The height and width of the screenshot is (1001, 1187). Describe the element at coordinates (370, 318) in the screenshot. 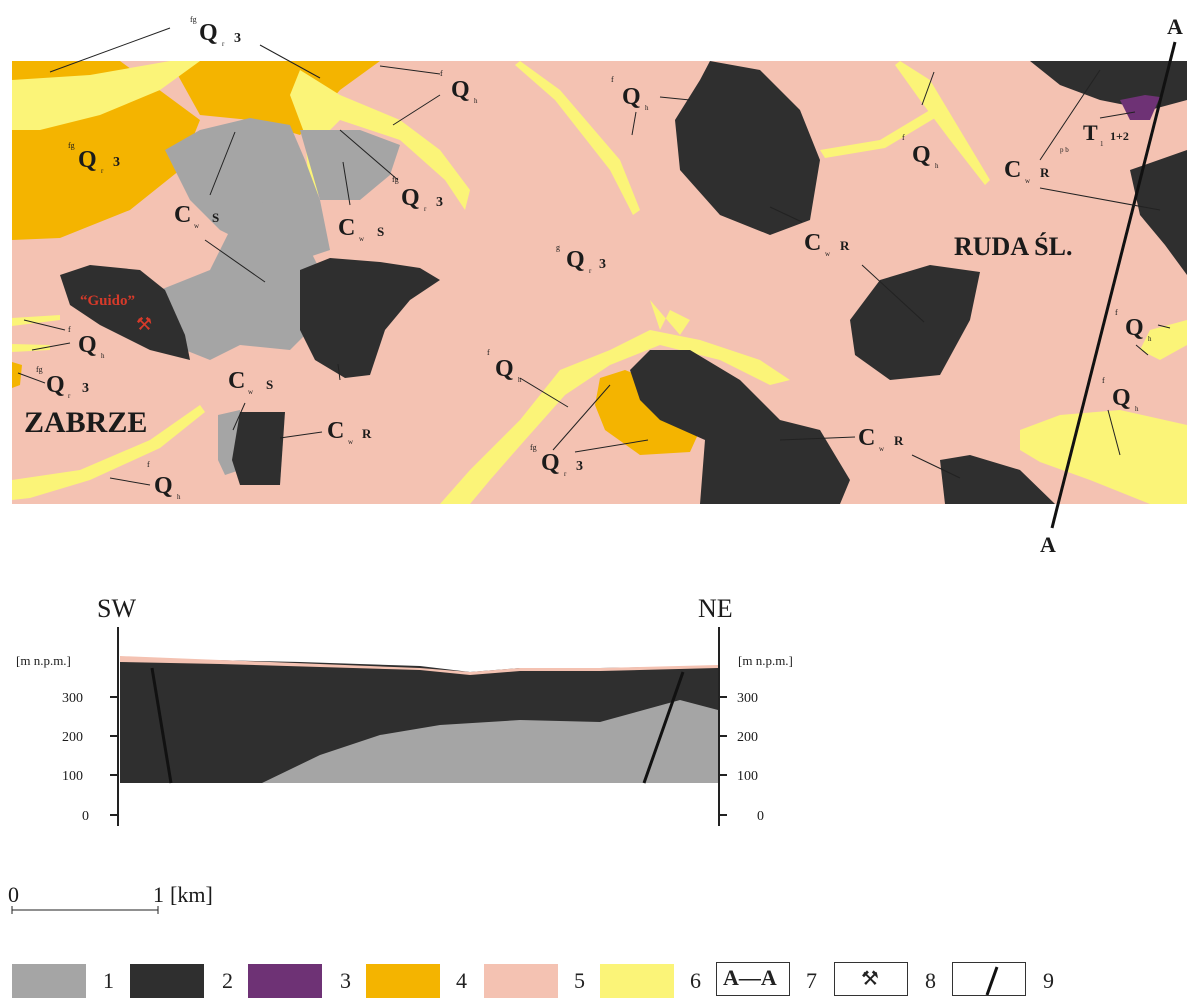

I see `dark-cwr-center-left` at that location.